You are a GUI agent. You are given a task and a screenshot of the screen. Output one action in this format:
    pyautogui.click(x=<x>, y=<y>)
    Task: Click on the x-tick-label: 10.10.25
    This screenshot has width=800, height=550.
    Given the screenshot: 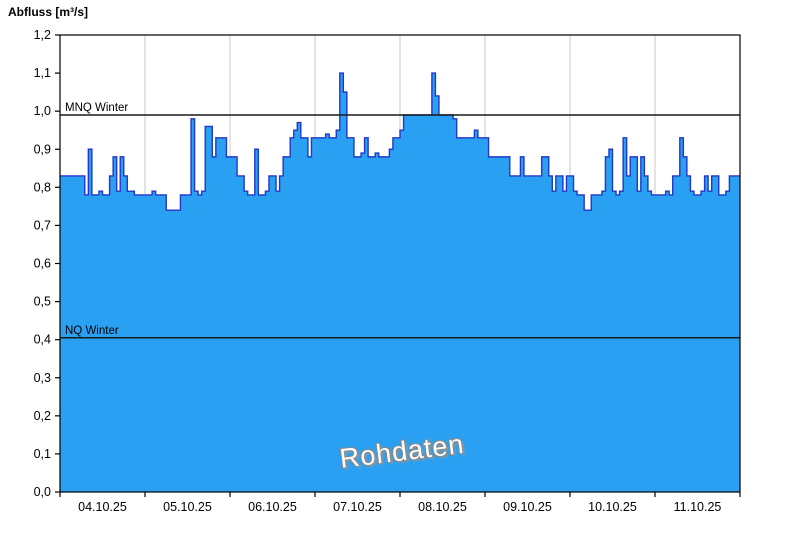 What is the action you would take?
    pyautogui.click(x=612, y=507)
    